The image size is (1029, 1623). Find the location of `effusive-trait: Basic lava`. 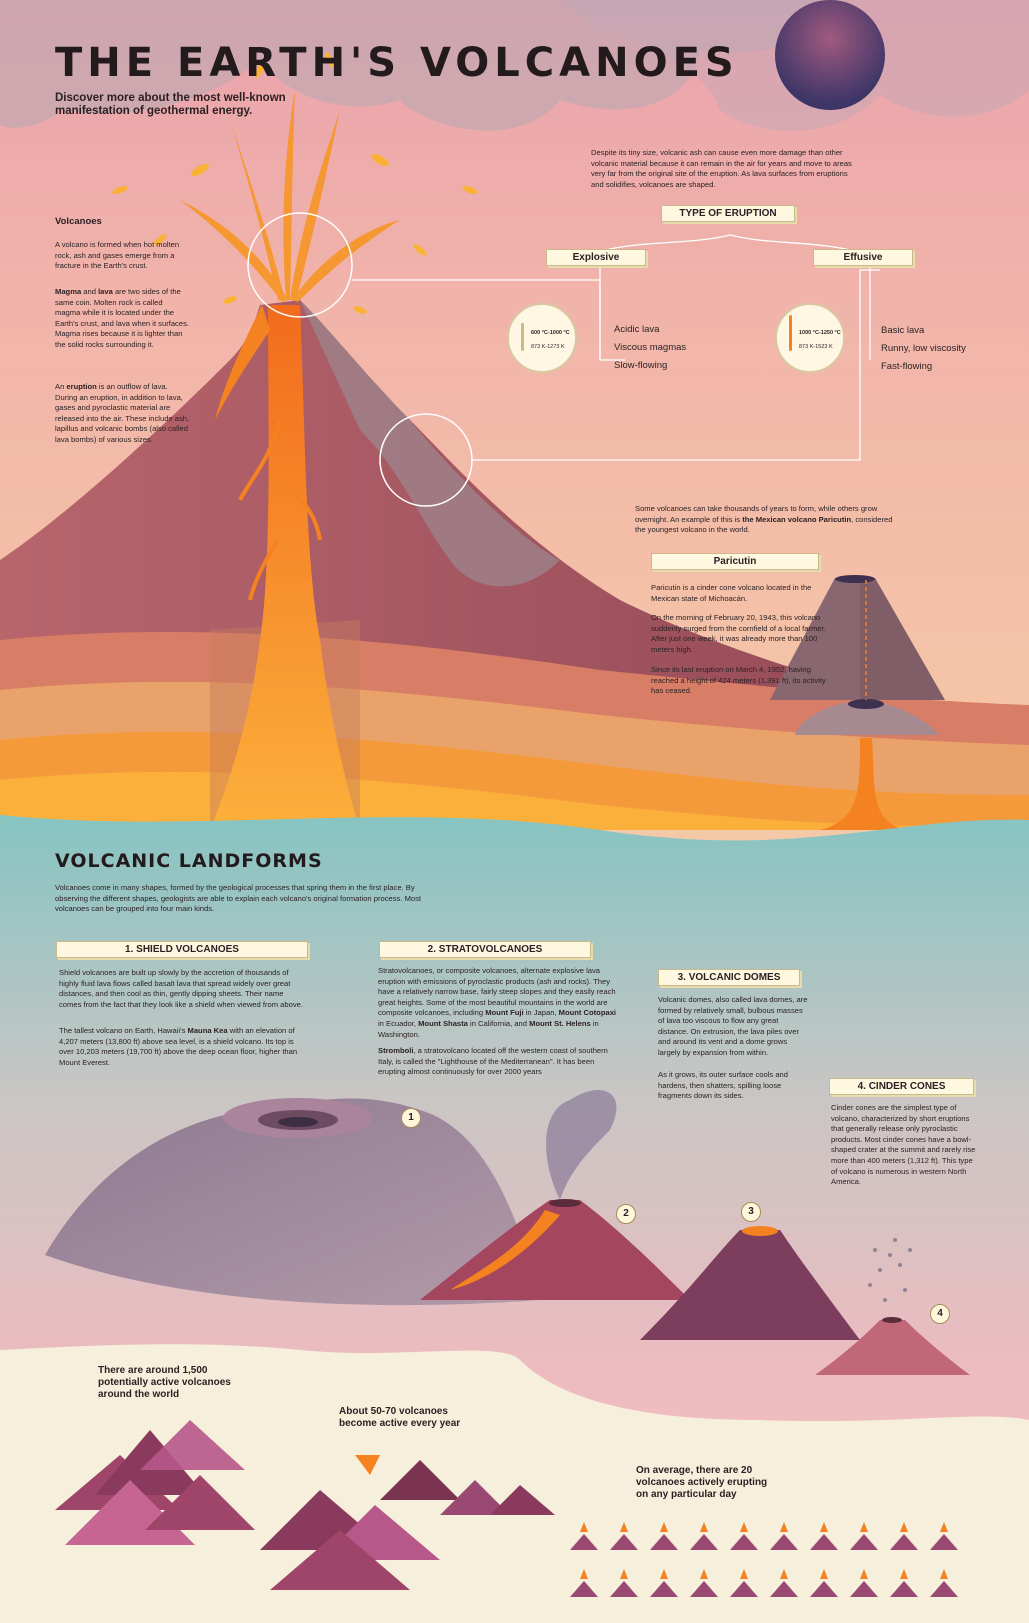

effusive-trait: Basic lava is located at coordinates (903, 330).